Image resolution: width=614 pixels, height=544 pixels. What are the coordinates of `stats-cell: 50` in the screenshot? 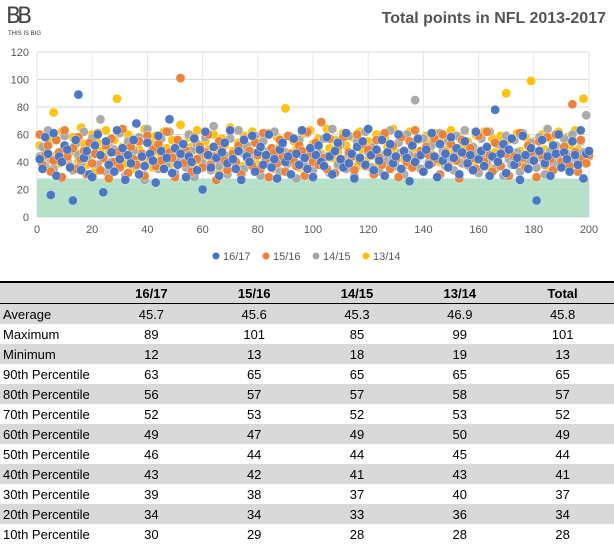 It's located at (459, 434).